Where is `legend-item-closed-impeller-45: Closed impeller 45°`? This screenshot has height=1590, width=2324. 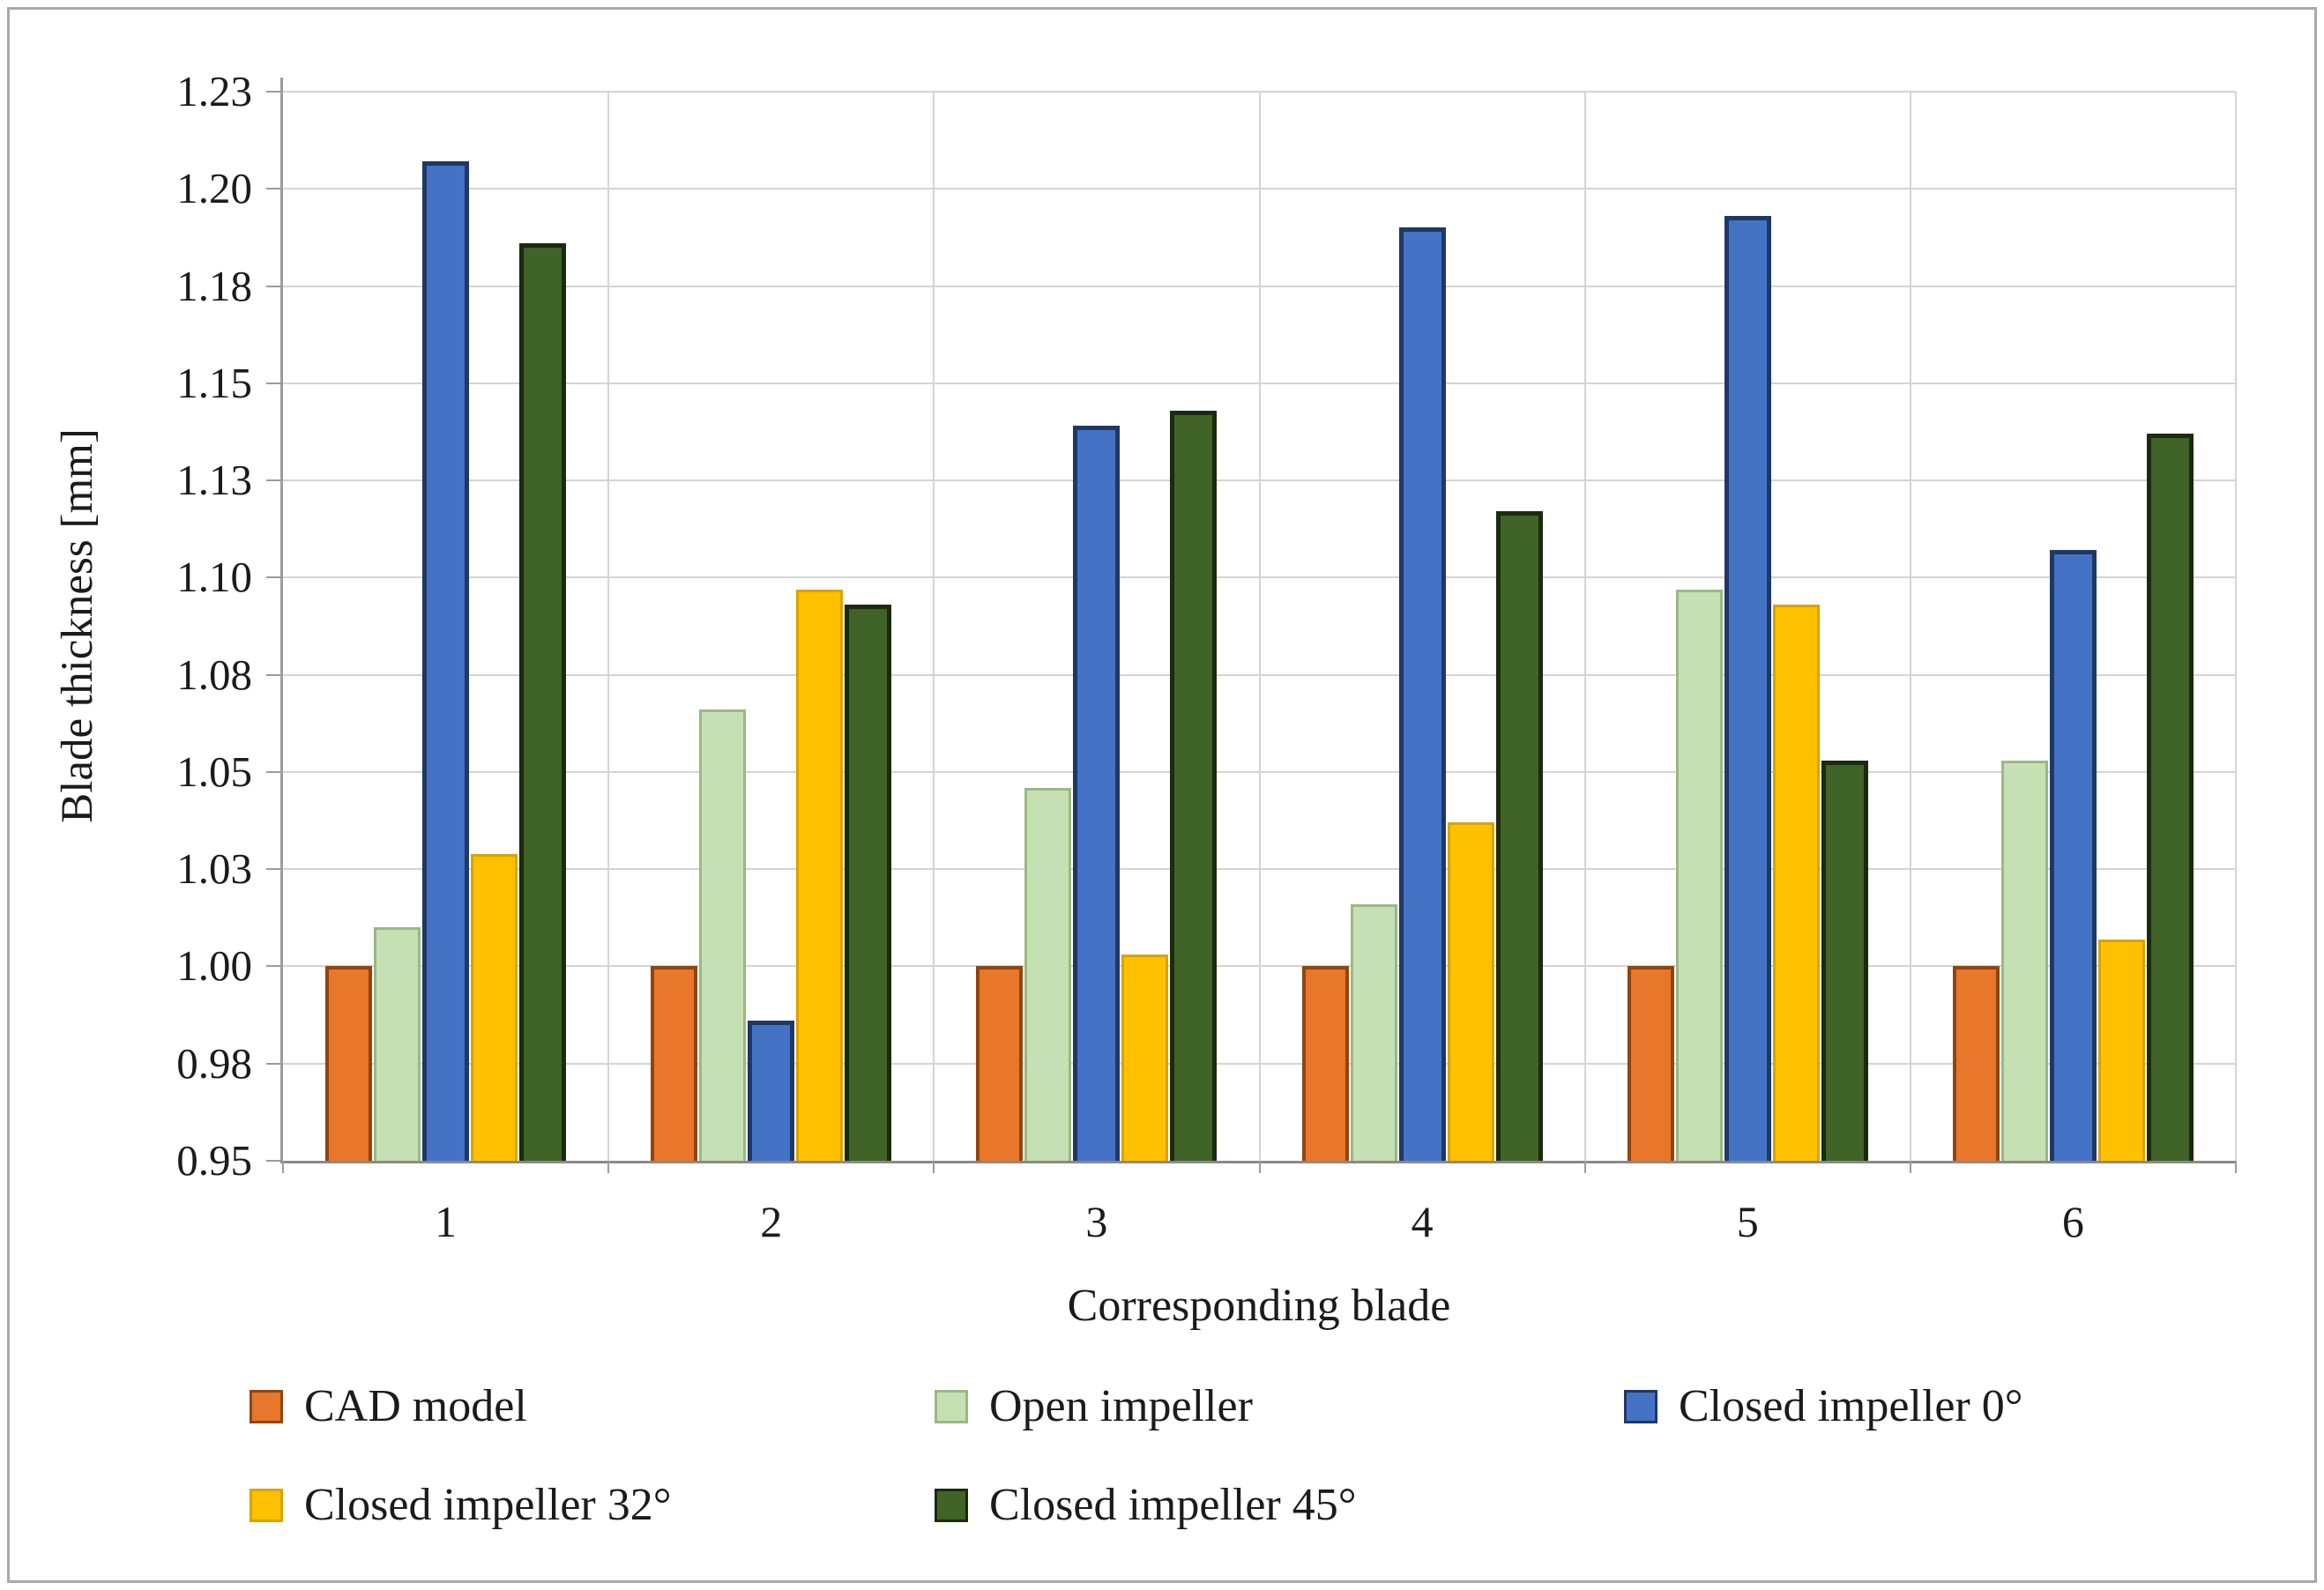
legend-item-closed-impeller-45: Closed impeller 45° is located at coordinates (1146, 1505).